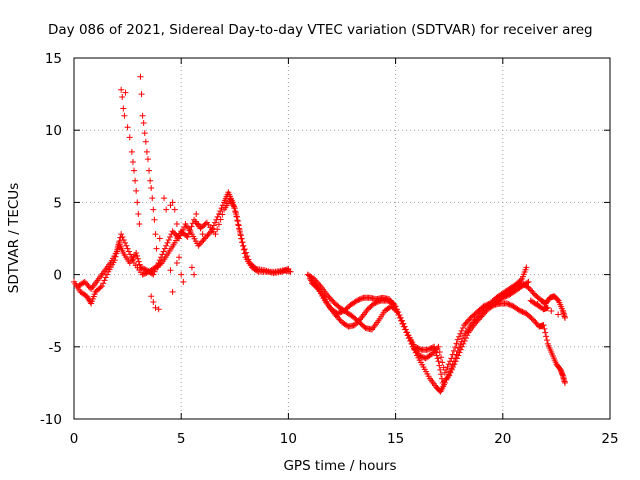 This screenshot has width=640, height=480. What do you see at coordinates (55, 348) in the screenshot?
I see `y-tick-label: -5` at bounding box center [55, 348].